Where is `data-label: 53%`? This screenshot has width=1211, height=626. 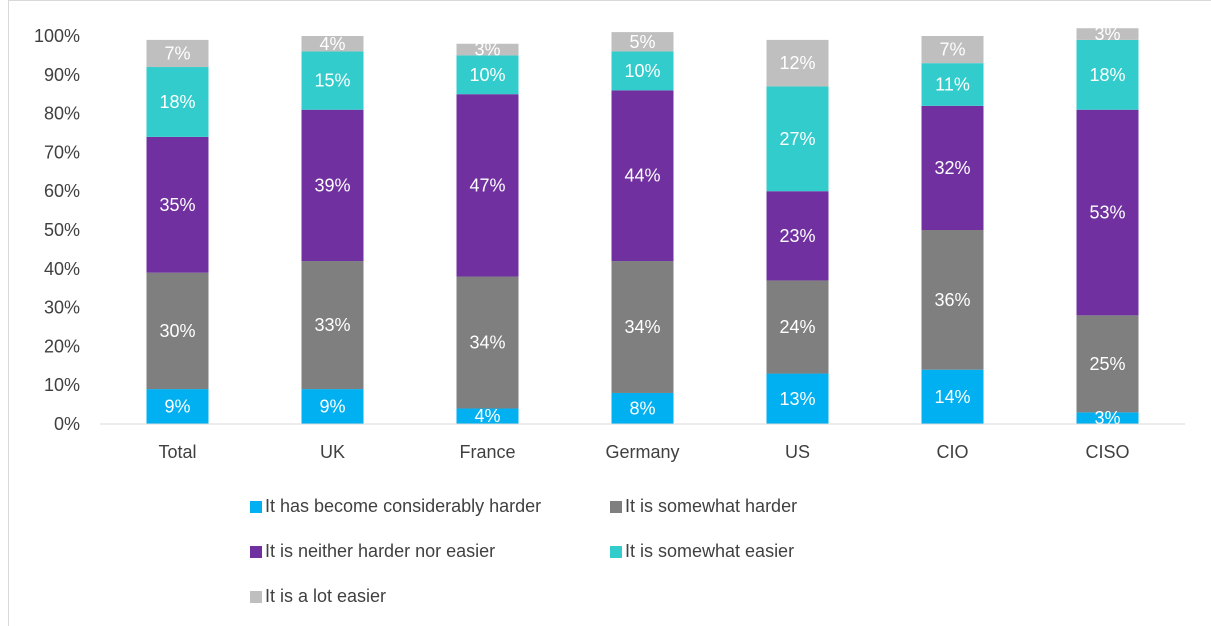
data-label: 53% is located at coordinates (1107, 213).